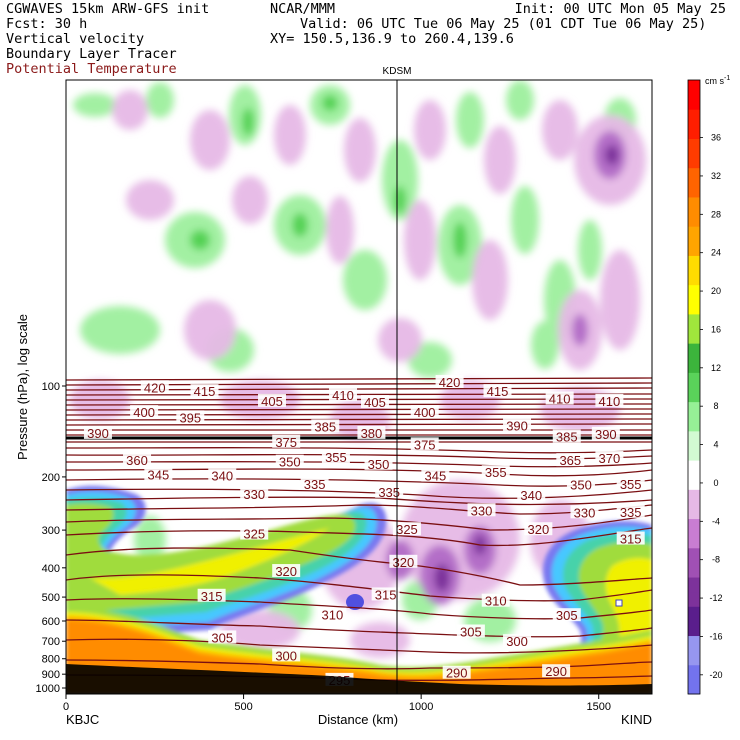  Describe the element at coordinates (286, 655) in the screenshot. I see `theta-label: 300` at that location.